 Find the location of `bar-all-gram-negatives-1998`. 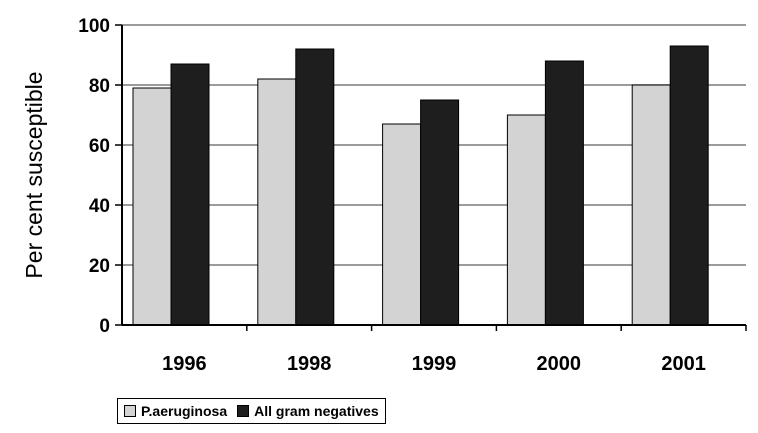

bar-all-gram-negatives-1998 is located at coordinates (315, 187).